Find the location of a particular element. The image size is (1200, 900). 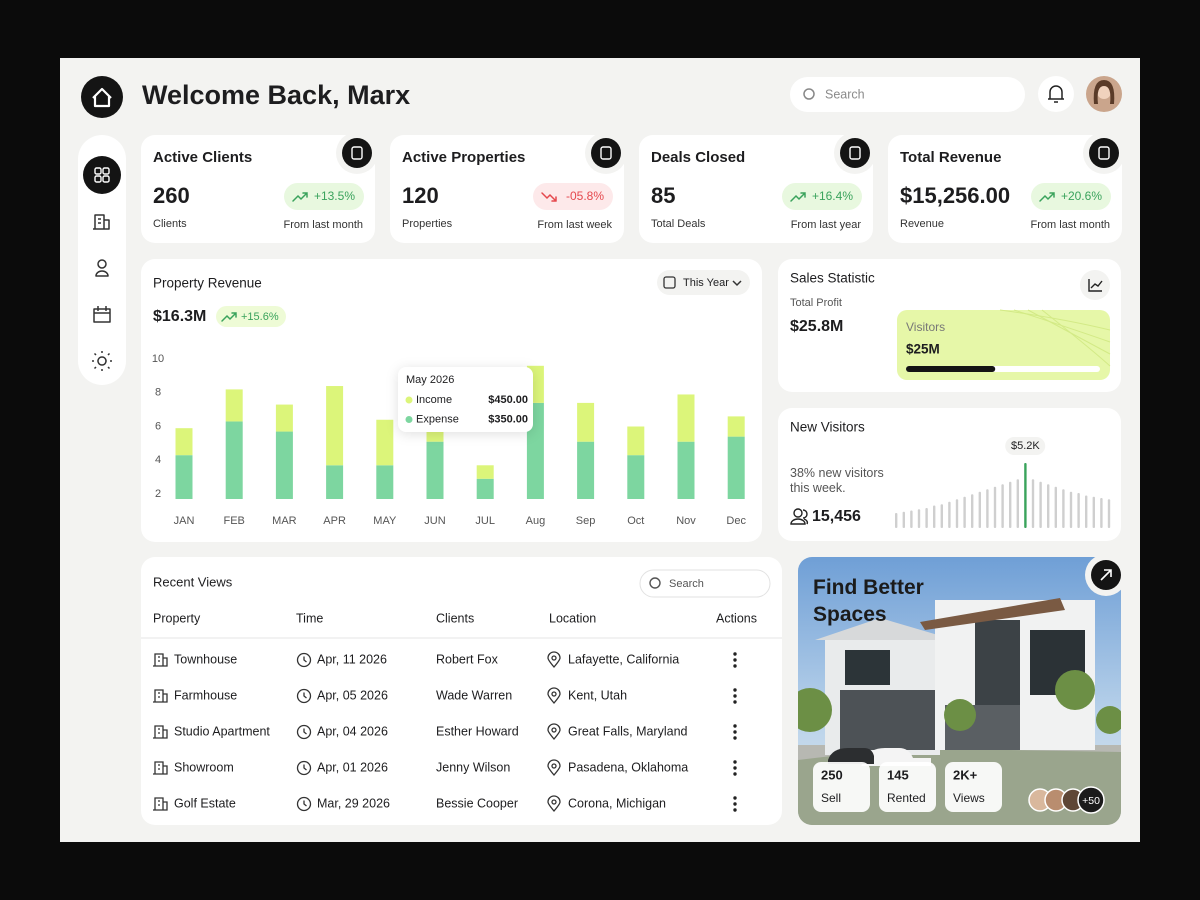

stat-title: Active Properties is located at coordinates (463, 157).